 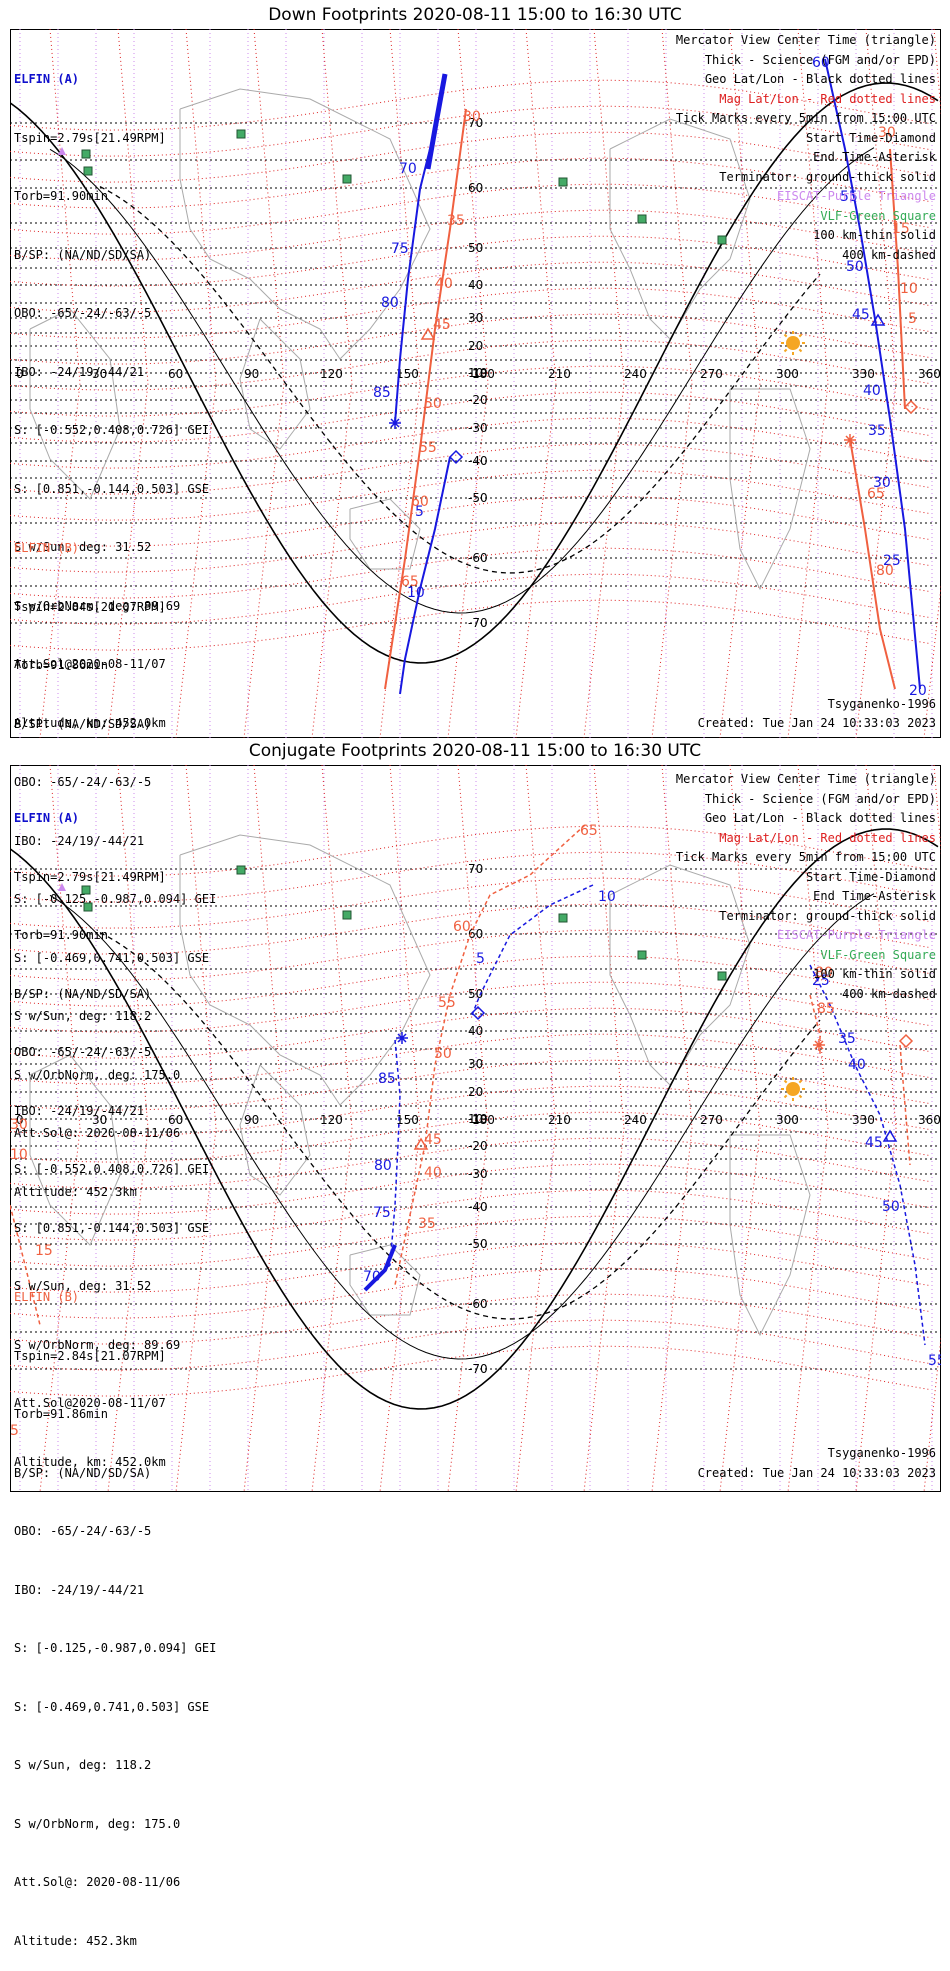 I want to click on orbit-tick-label-b: 80, so click(x=885, y=571).